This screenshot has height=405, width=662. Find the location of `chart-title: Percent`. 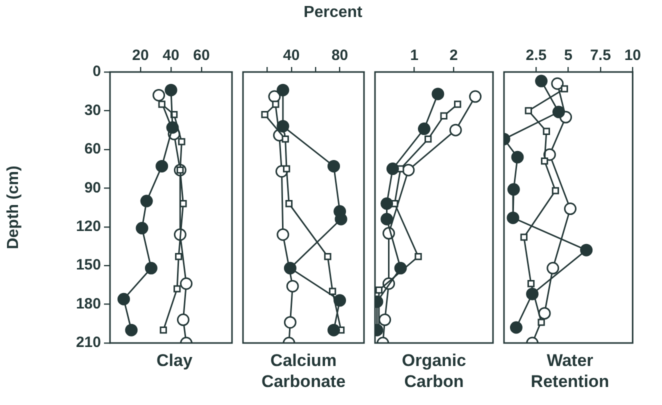

chart-title: Percent is located at coordinates (333, 13).